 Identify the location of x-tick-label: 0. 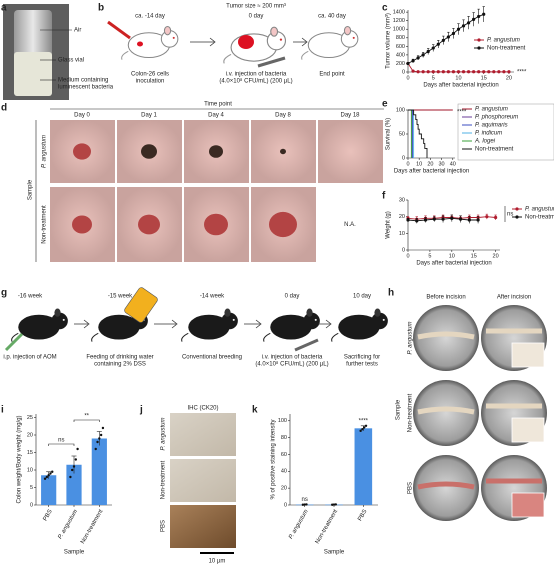
(407, 164).